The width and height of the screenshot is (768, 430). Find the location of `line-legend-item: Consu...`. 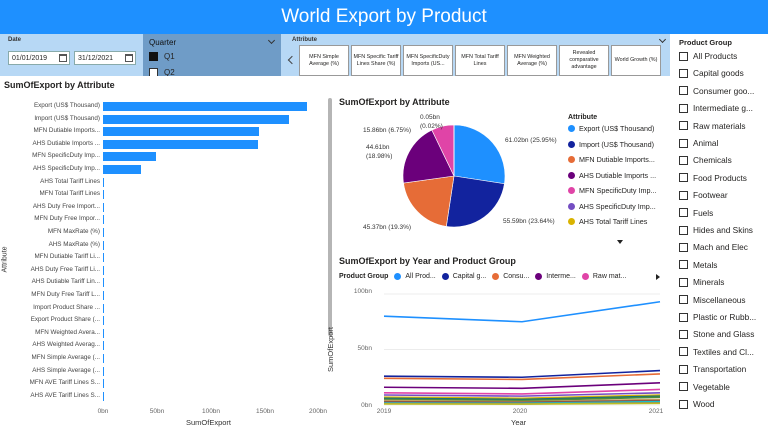

line-legend-item: Consu... is located at coordinates (510, 276).